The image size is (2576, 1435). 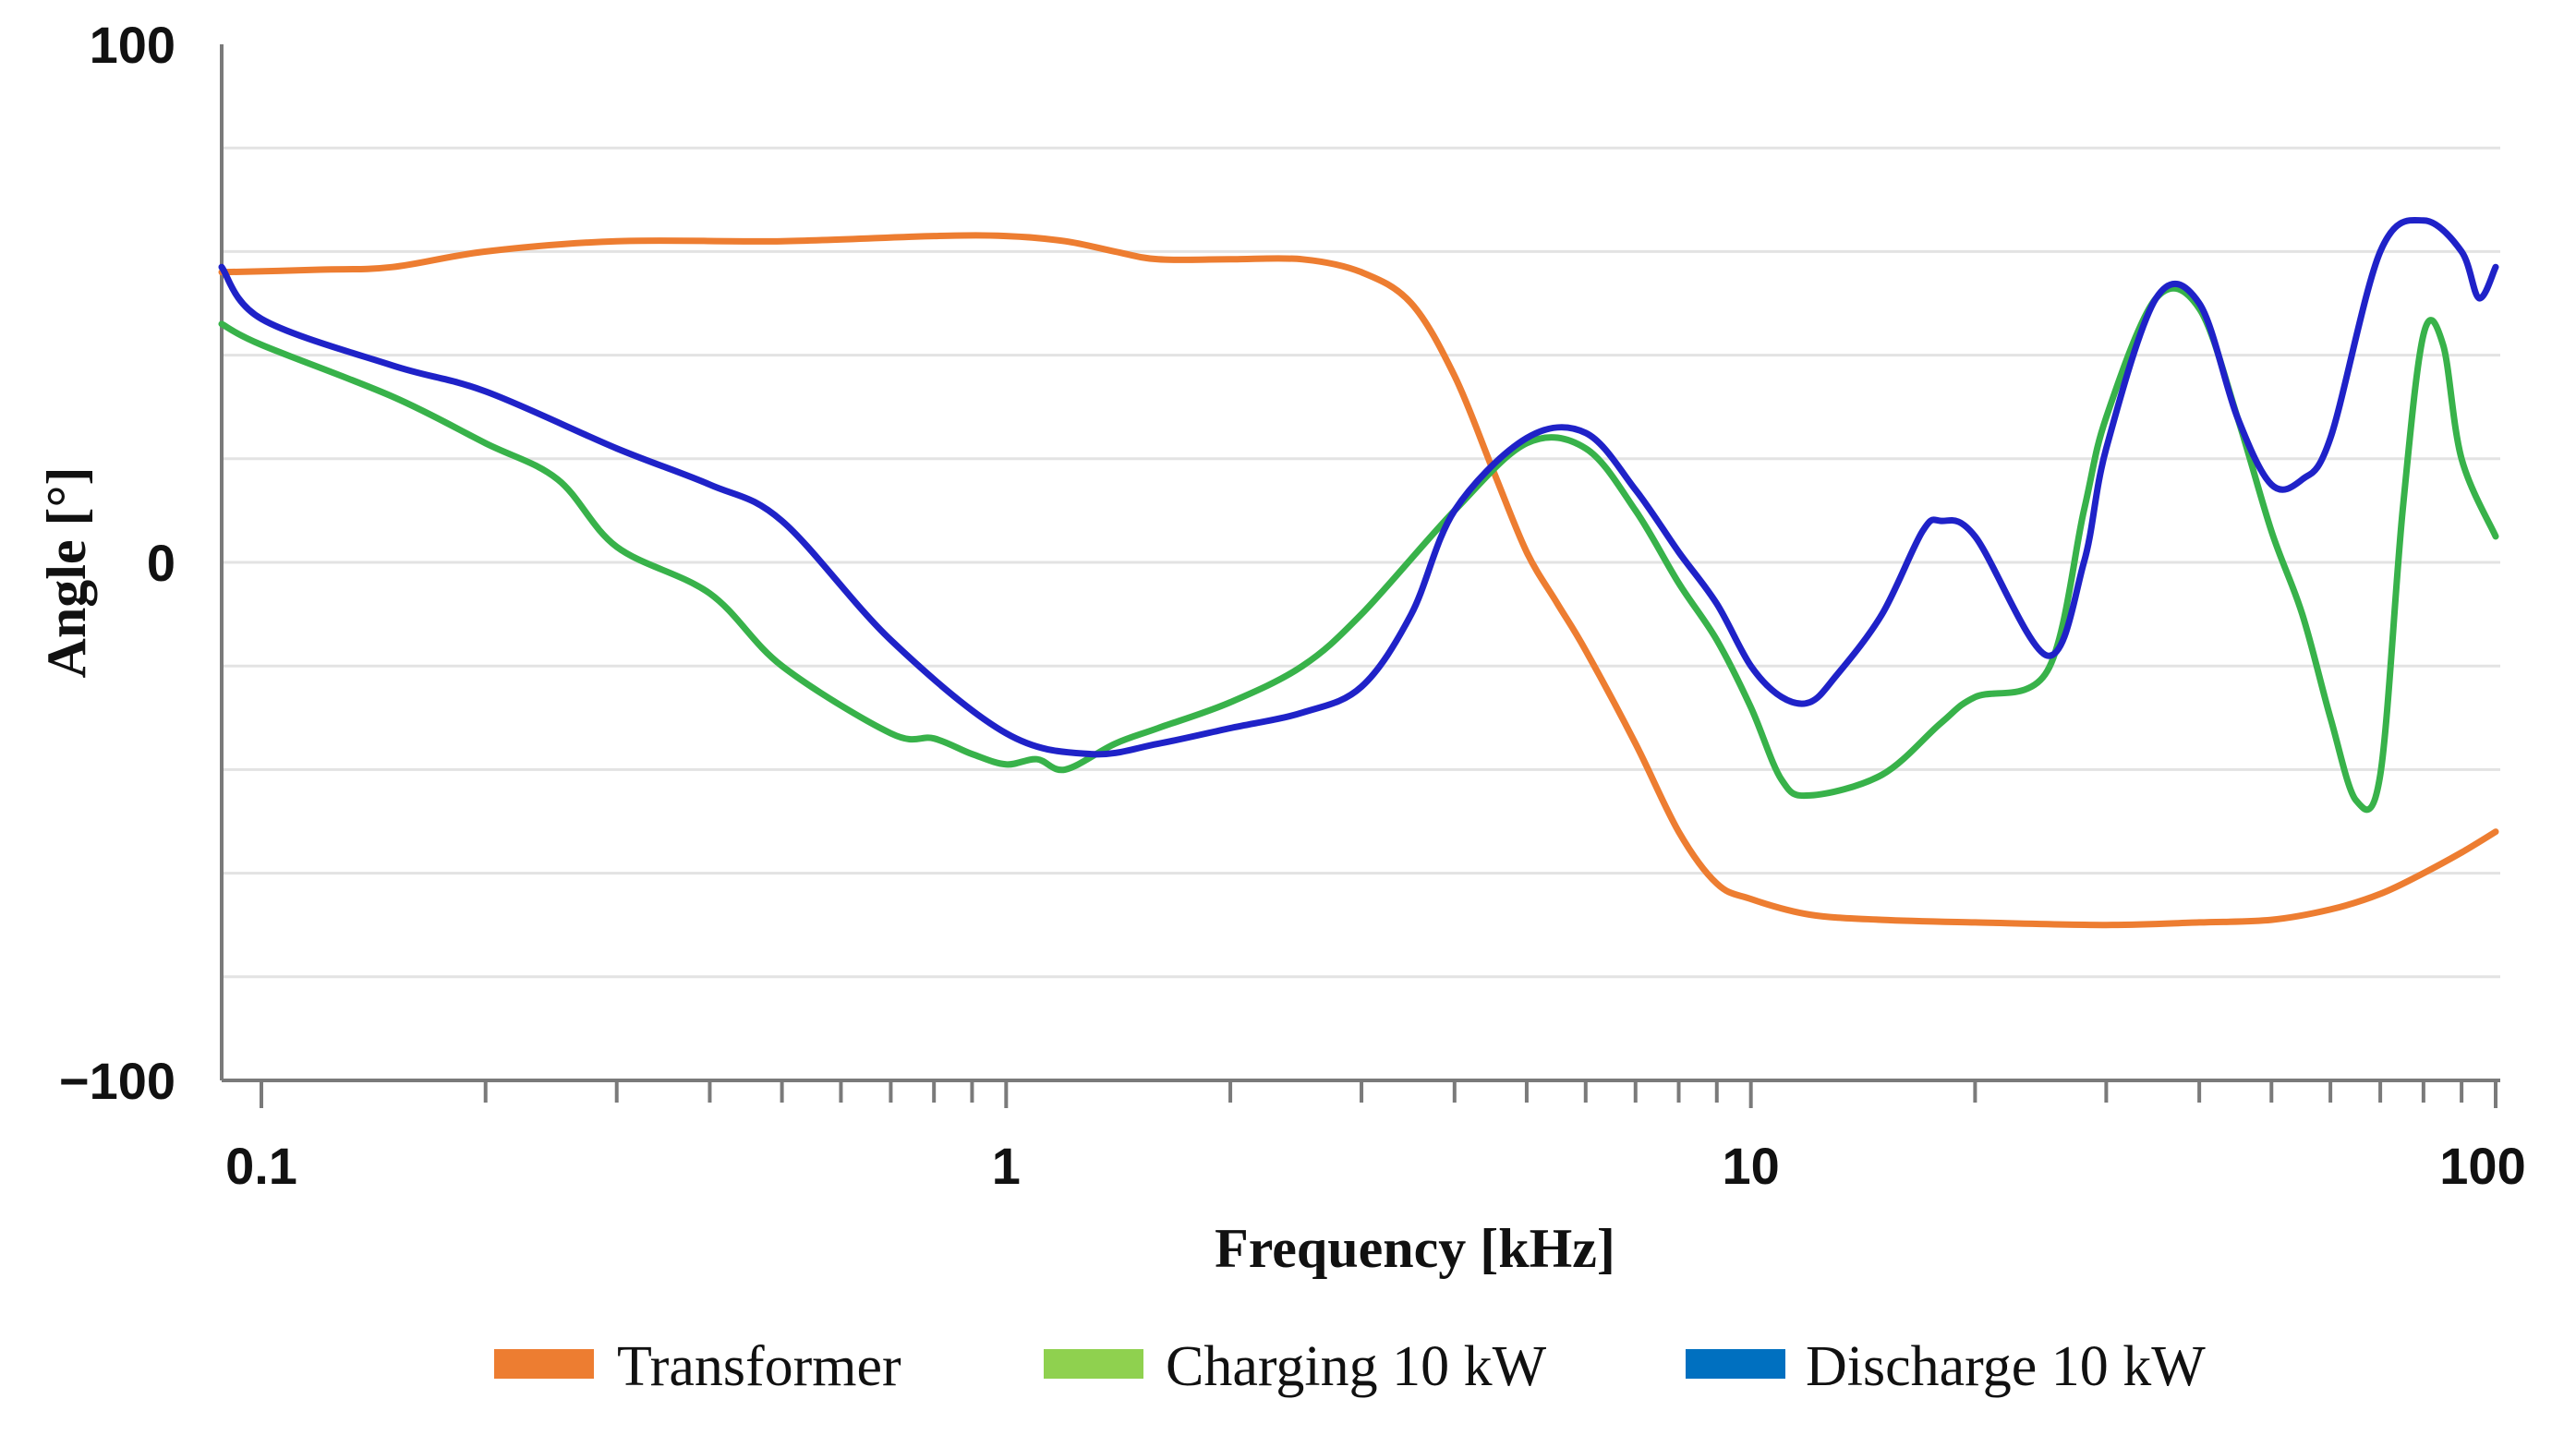 What do you see at coordinates (2006, 1367) in the screenshot?
I see `legend-label-discharge-10kw: Discharge 10 kW` at bounding box center [2006, 1367].